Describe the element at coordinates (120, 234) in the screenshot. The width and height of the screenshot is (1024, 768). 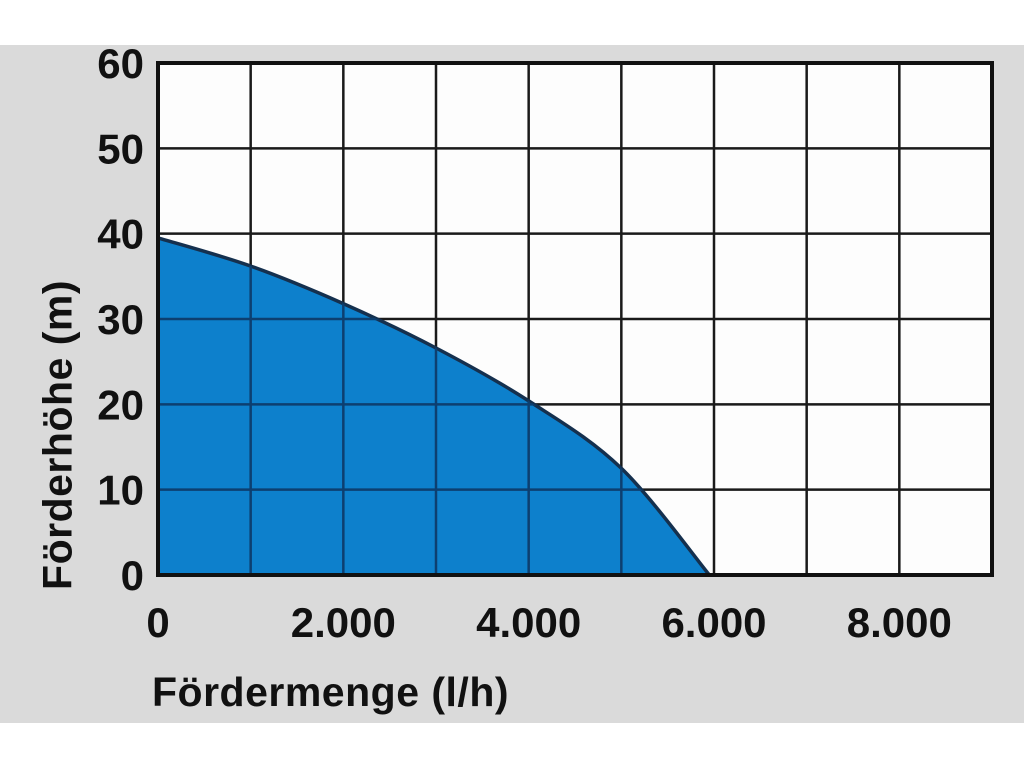
I see `y-tick-label: 40` at that location.